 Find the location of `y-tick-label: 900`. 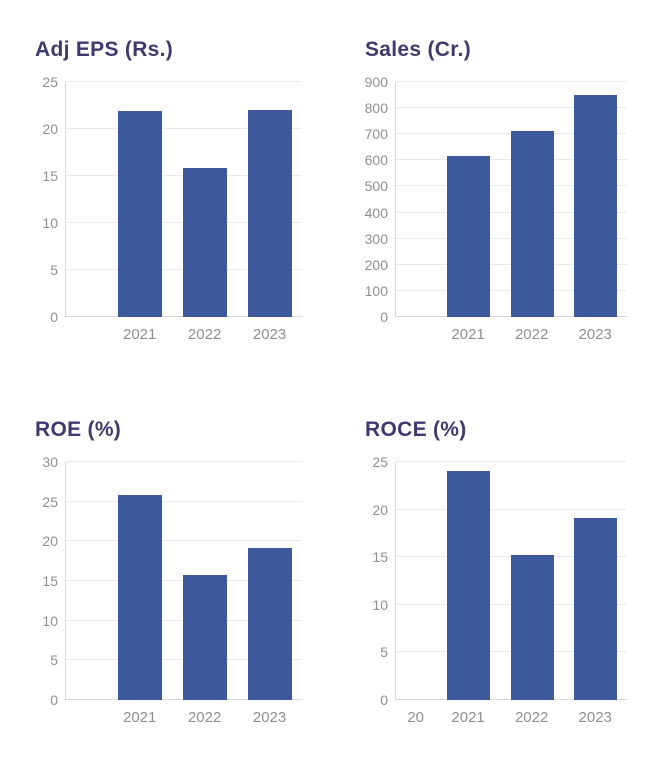

y-tick-label: 900 is located at coordinates (376, 82).